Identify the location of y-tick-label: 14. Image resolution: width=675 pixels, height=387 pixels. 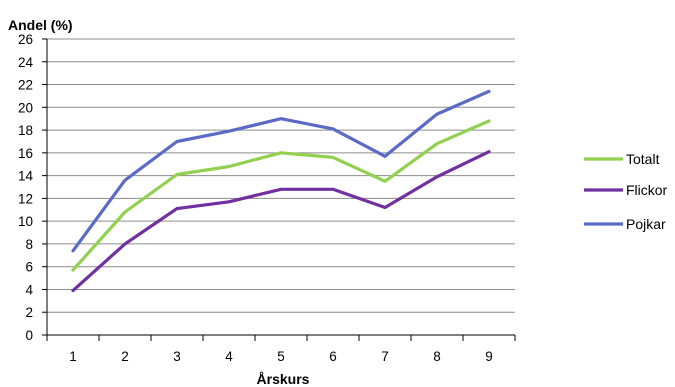
(26, 176).